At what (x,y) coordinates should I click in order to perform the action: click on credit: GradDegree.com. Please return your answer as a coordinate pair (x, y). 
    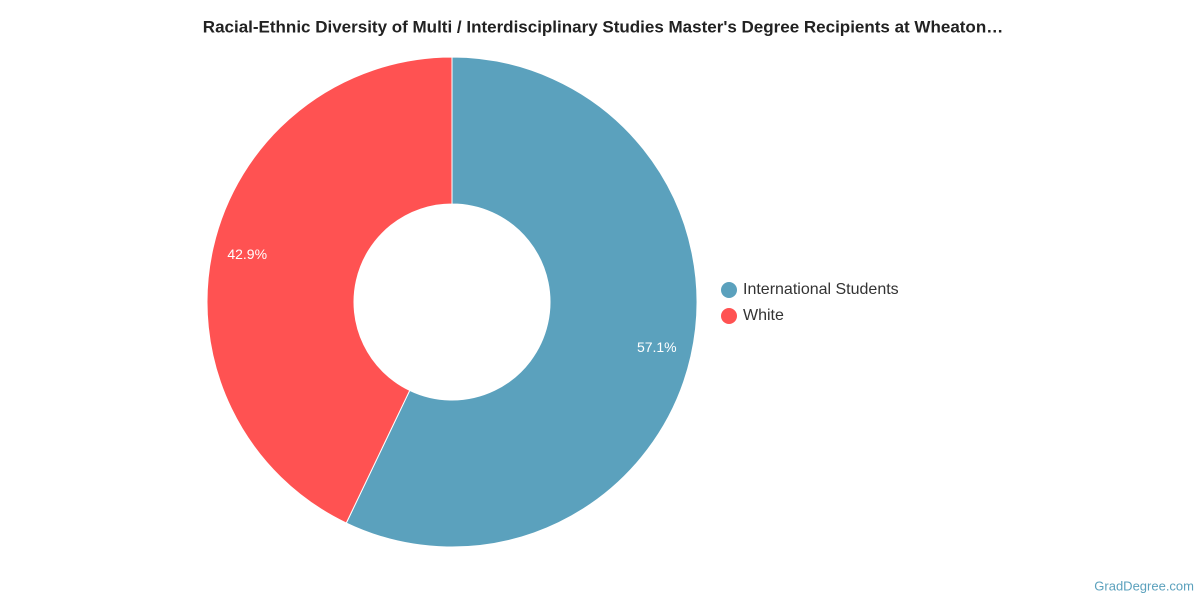
    Looking at the image, I should click on (1144, 585).